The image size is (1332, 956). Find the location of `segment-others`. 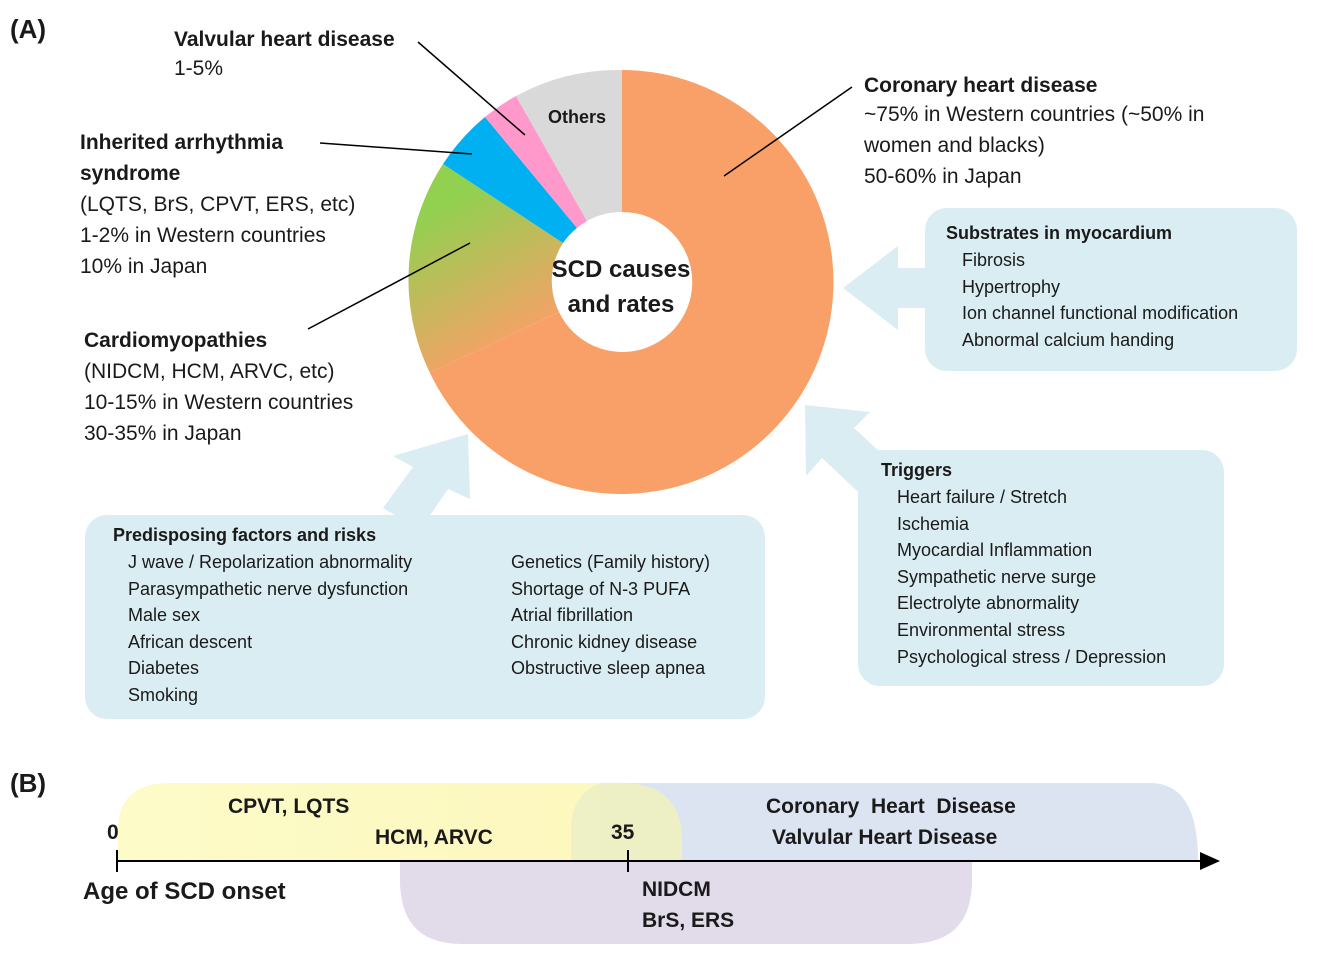

segment-others is located at coordinates (569, 145).